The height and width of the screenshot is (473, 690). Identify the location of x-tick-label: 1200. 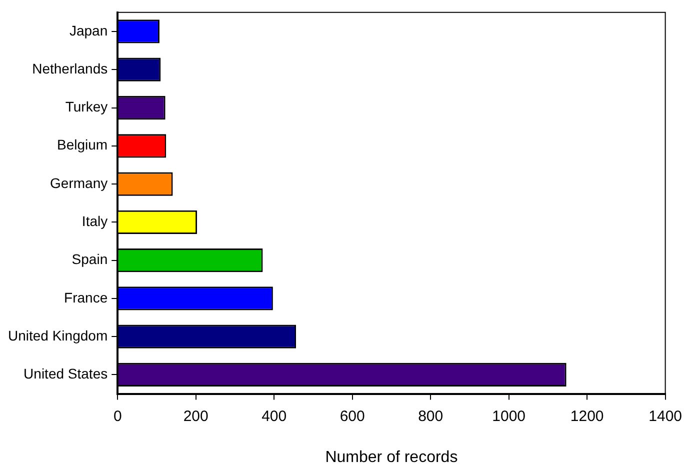
(587, 416).